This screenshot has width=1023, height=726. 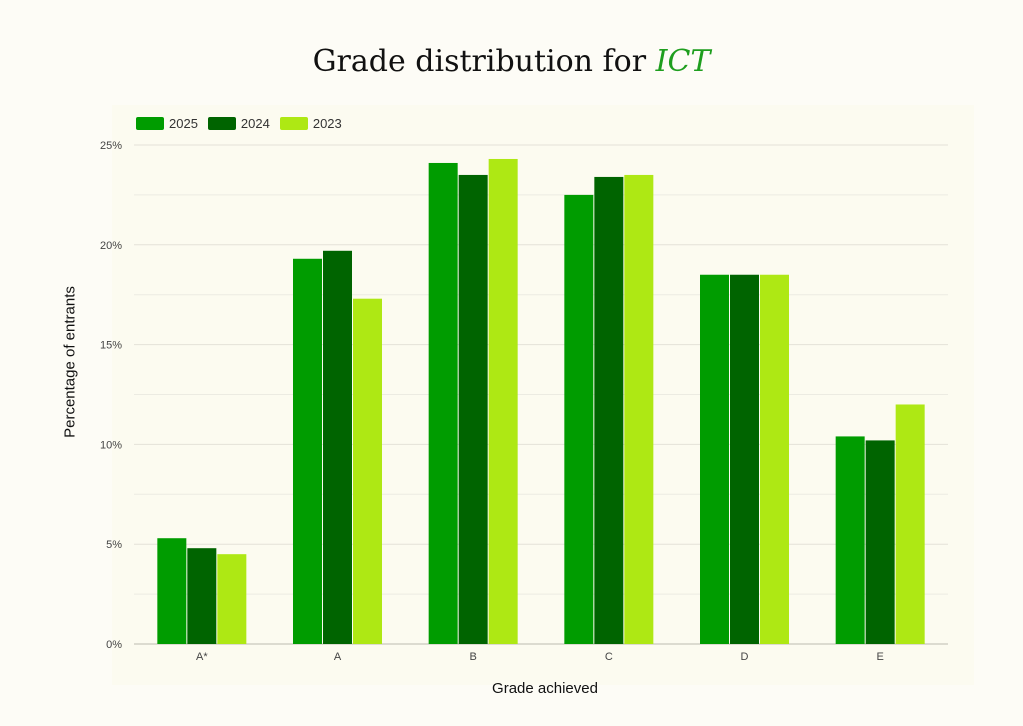 I want to click on bar-2025-A*, so click(x=172, y=591).